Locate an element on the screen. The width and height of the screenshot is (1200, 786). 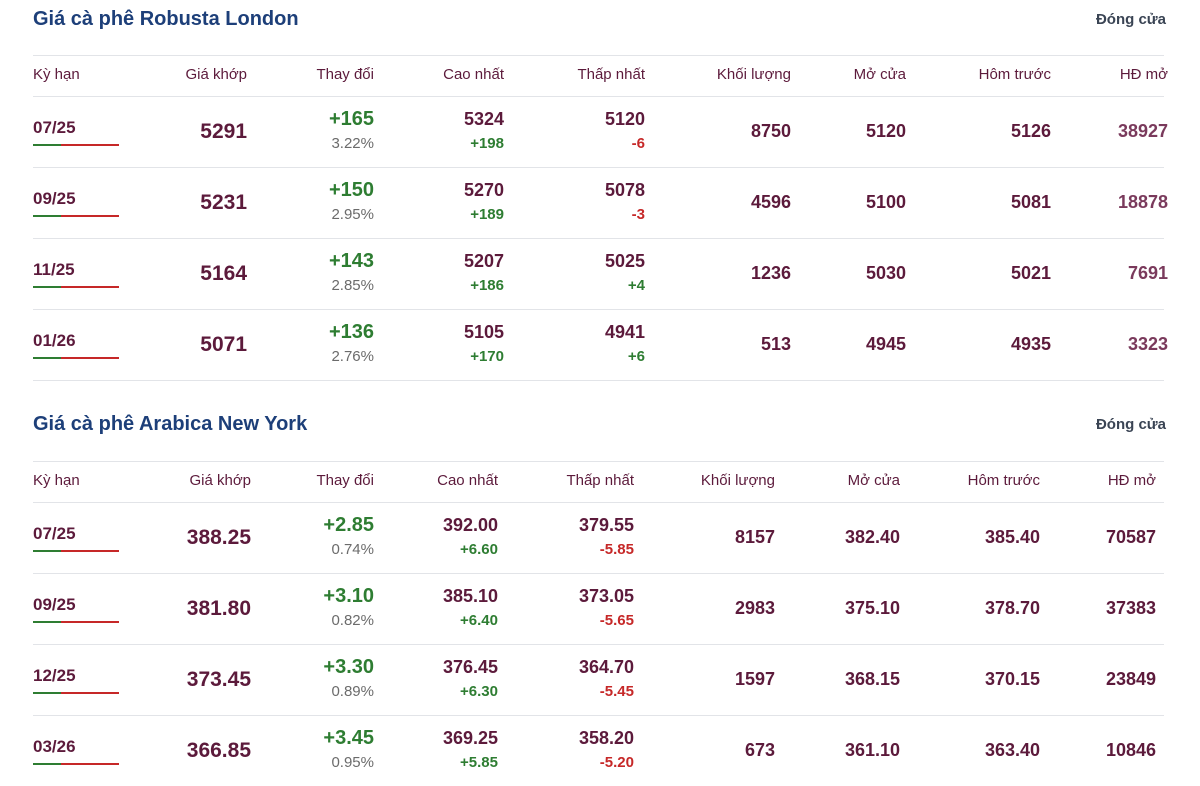
row-prev: 378.70 is located at coordinates (1012, 608).